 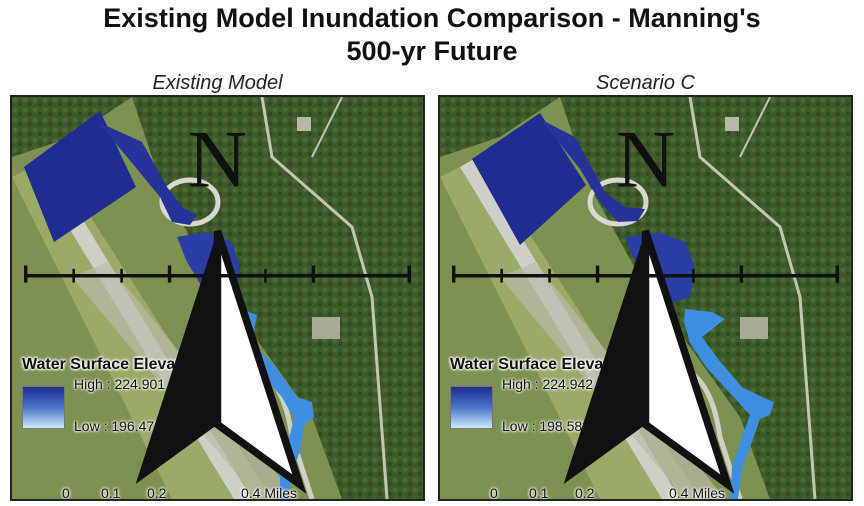 What do you see at coordinates (432, 51) in the screenshot?
I see `title-line-2: 500-yr Future` at bounding box center [432, 51].